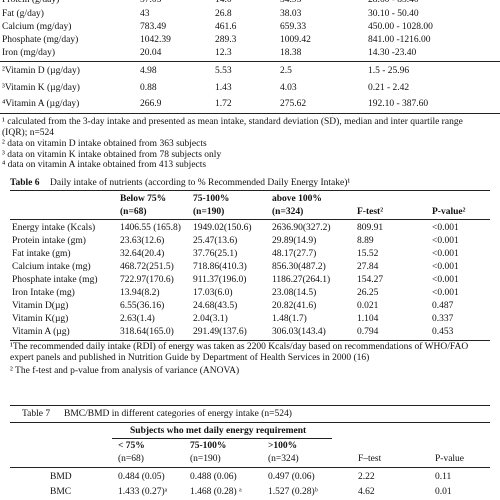  What do you see at coordinates (37, 27) in the screenshot?
I see `cell: Calcium (mg/day)` at bounding box center [37, 27].